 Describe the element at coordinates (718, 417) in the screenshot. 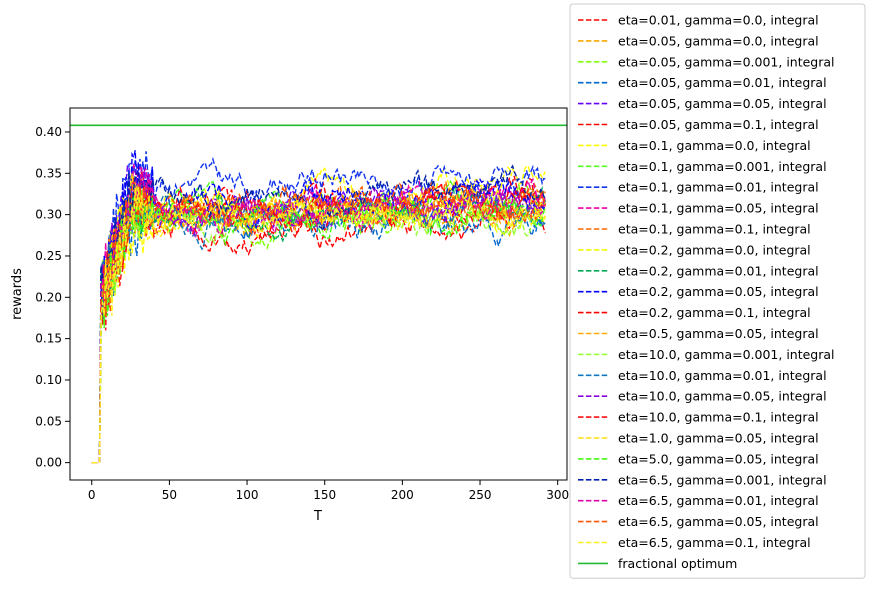

I see `legend-label: eta=10.0, gamma=0.1, integral` at that location.